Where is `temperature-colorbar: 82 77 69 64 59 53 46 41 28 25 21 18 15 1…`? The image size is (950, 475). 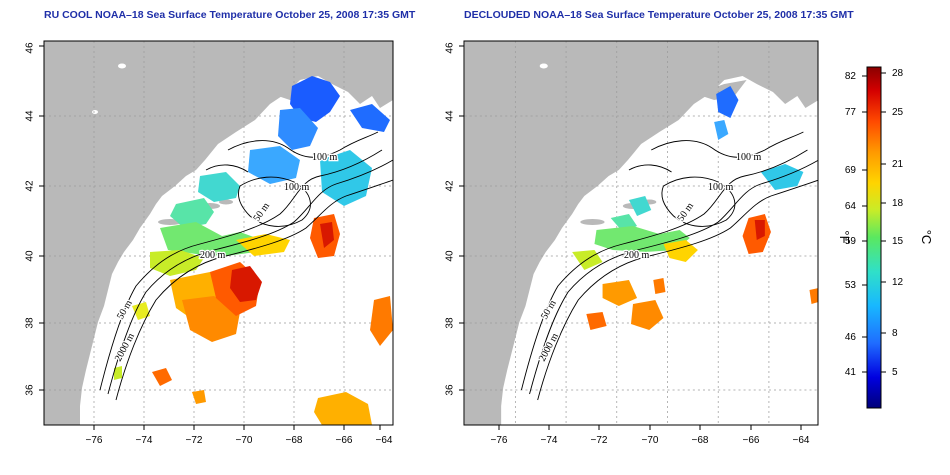 temperature-colorbar: 82 77 69 64 59 53 46 41 28 25 21 18 15 1… is located at coordinates (885, 237).